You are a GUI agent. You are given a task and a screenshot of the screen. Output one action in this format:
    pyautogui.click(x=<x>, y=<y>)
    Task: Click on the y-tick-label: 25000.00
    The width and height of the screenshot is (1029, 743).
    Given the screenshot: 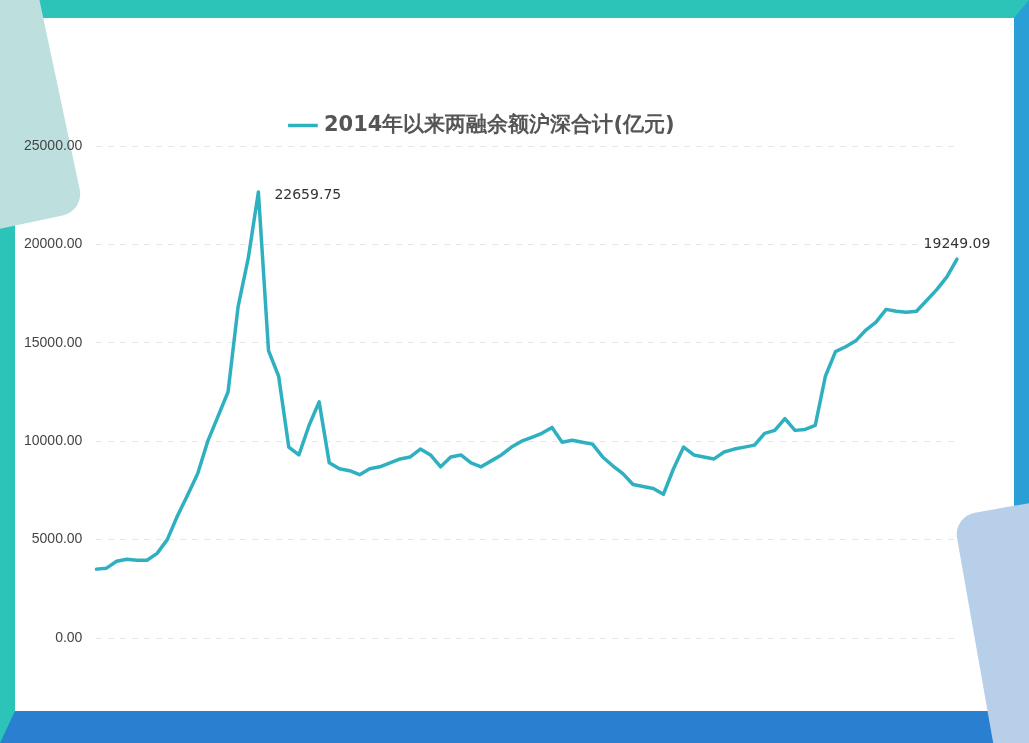 What is the action you would take?
    pyautogui.click(x=53, y=144)
    